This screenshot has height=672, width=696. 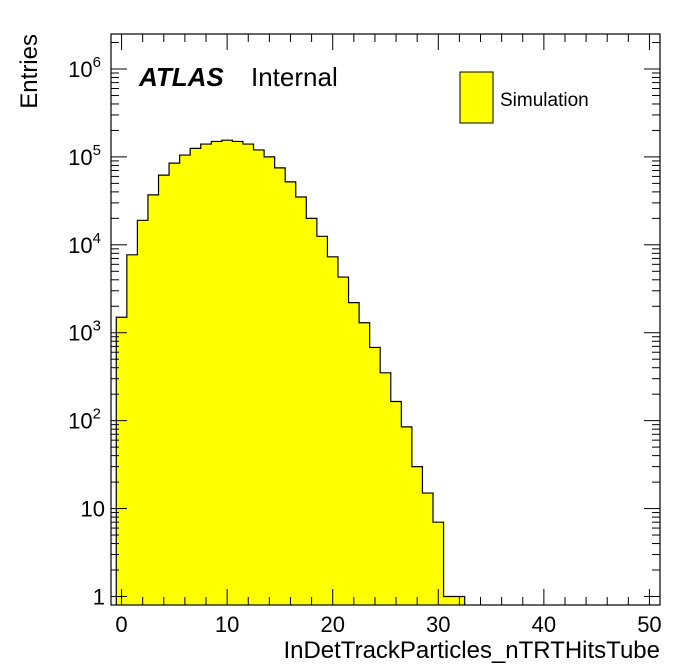 I want to click on x-axis-title: InDetTrackParticles_nTRTHitsTube, so click(x=471, y=650).